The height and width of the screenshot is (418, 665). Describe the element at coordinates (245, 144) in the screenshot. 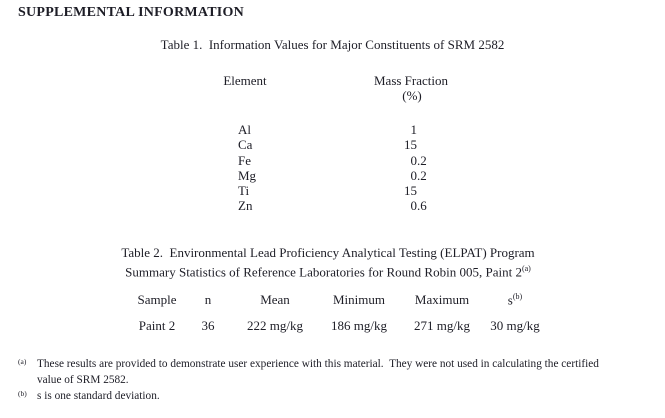

I see `table1-row-element: Ca` at that location.